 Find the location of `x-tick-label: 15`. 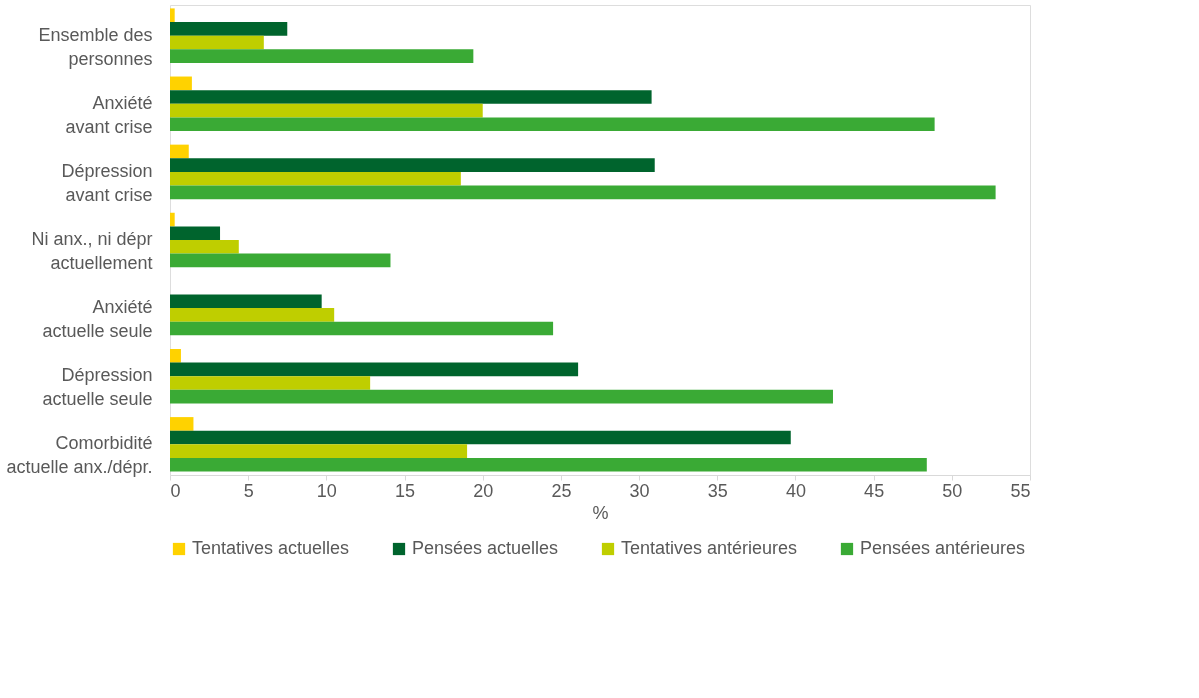

x-tick-label: 15 is located at coordinates (405, 490).